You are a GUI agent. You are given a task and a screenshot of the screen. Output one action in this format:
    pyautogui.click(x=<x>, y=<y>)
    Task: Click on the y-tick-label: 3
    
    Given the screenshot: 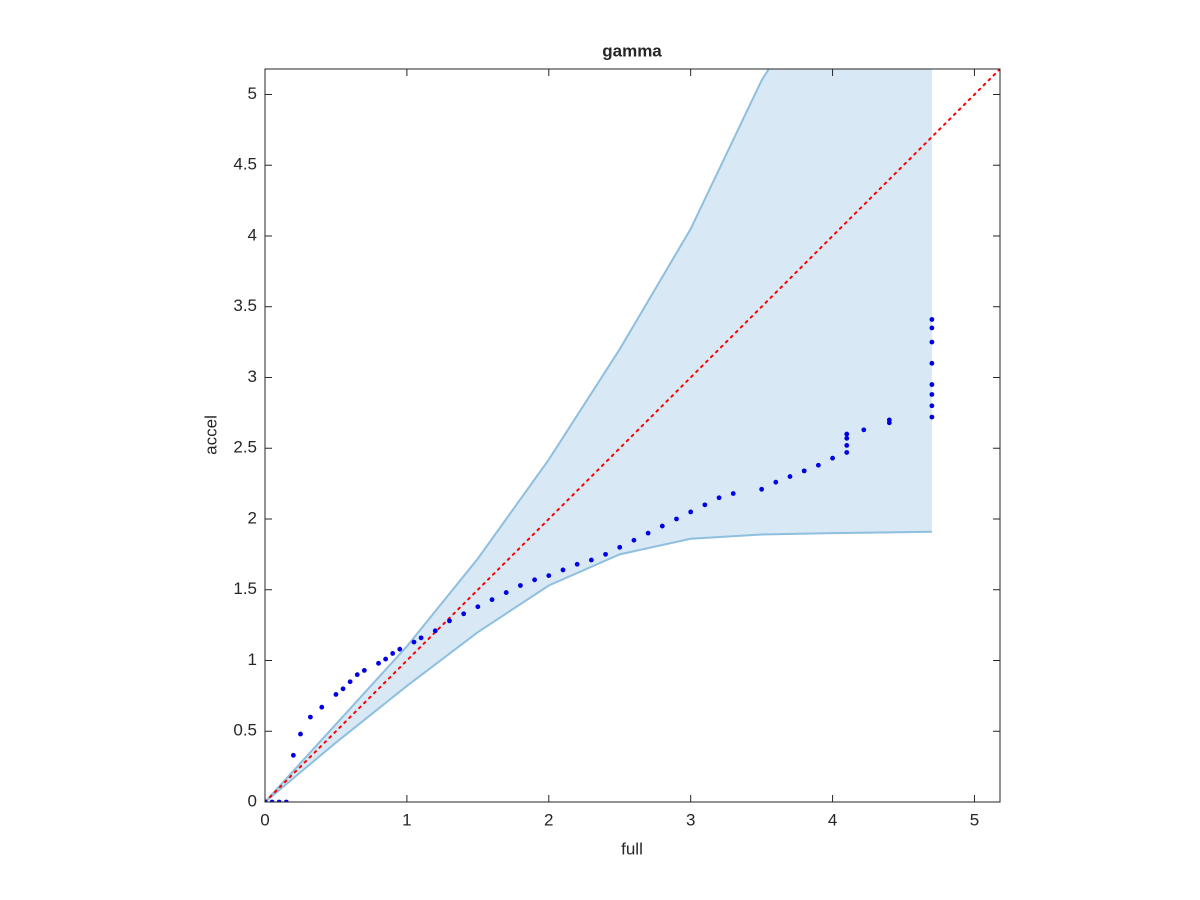 What is the action you would take?
    pyautogui.click(x=252, y=376)
    